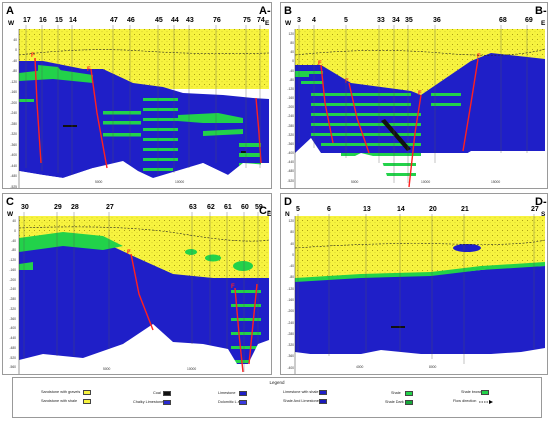  What do you see at coordinates (360, 367) in the screenshot?
I see `panel-d-x-tick-1: 4000` at bounding box center [360, 367].